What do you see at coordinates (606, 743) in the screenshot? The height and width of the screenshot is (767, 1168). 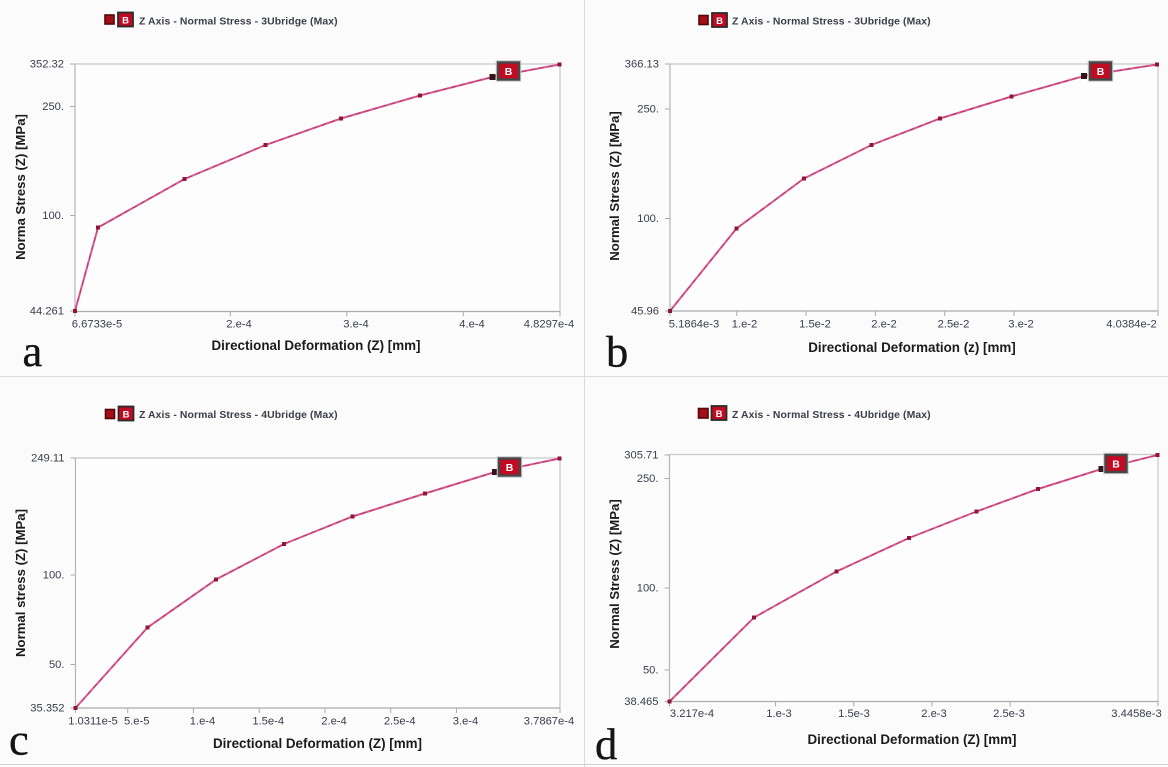 I see `svg-text: d` at bounding box center [606, 743].